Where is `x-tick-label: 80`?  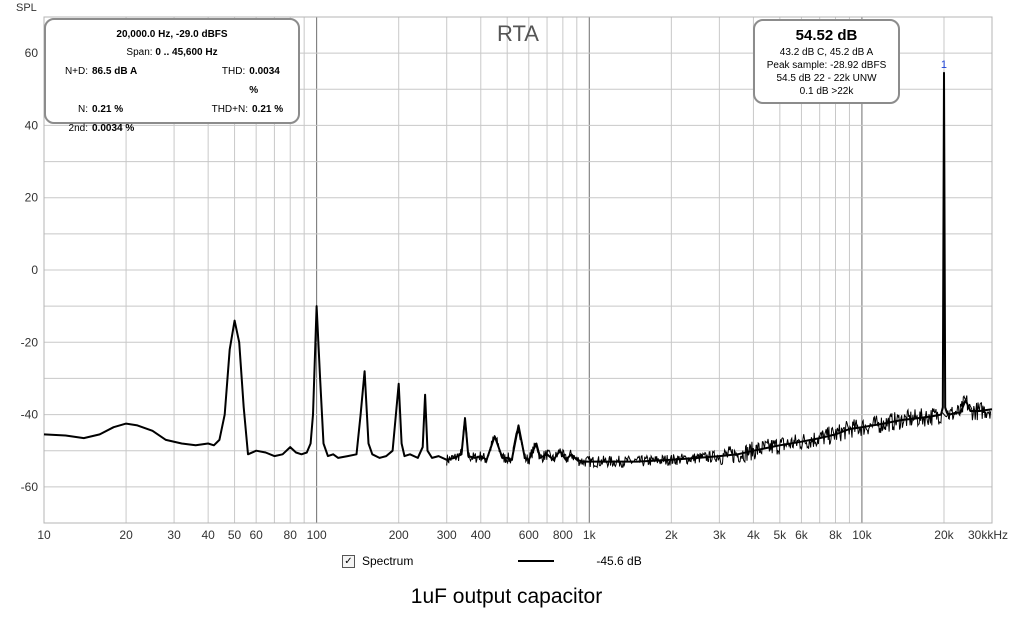 x-tick-label: 80 is located at coordinates (291, 535).